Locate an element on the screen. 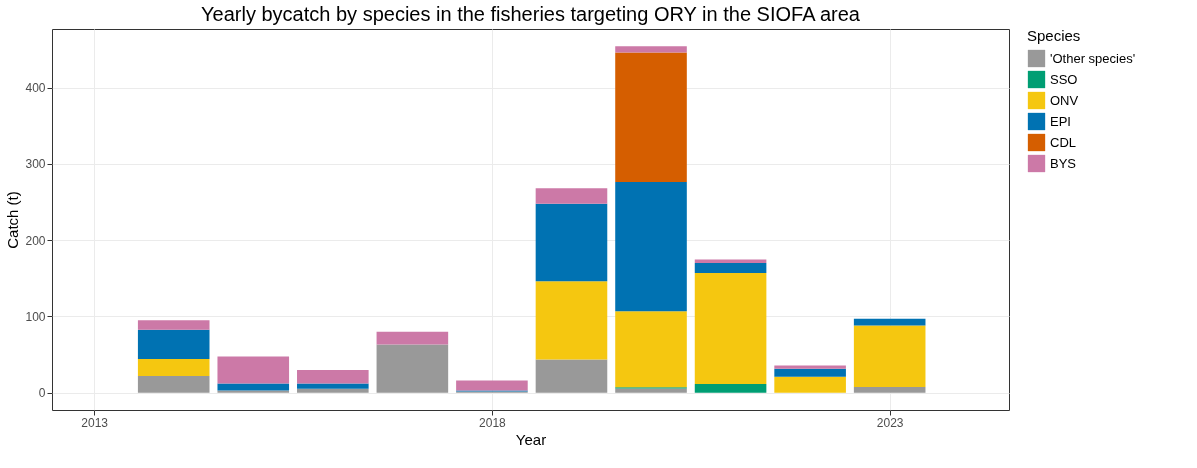  legend-label: 'Other species' is located at coordinates (1093, 58).